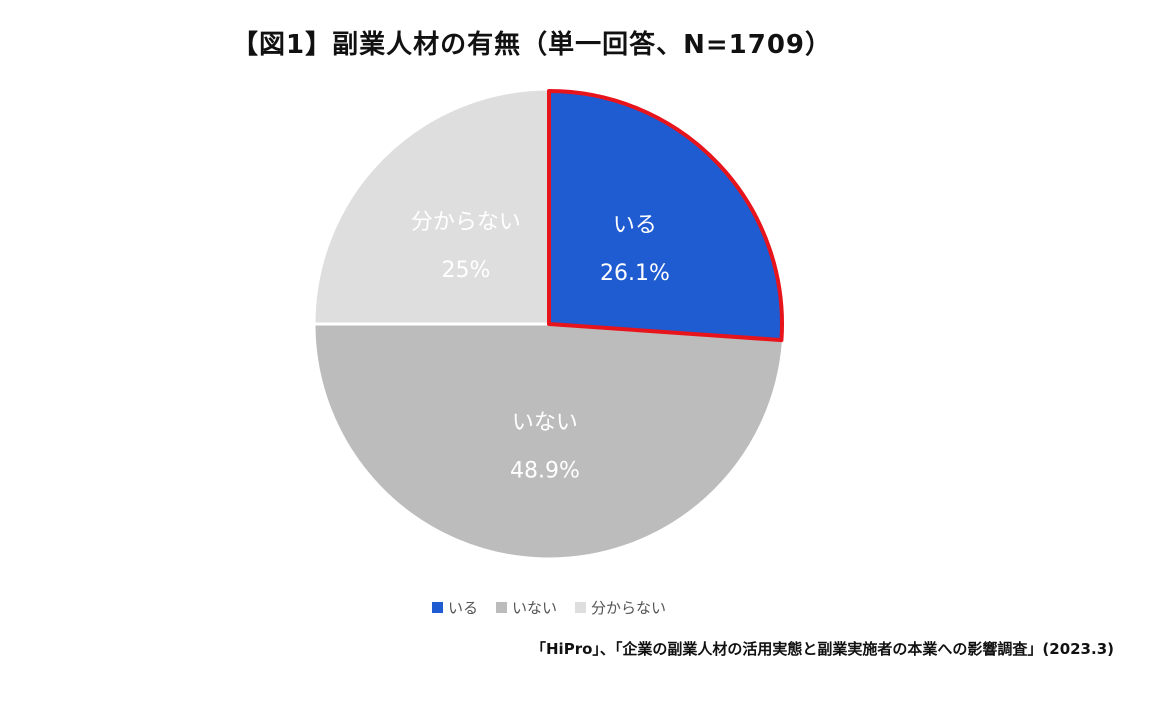  What do you see at coordinates (635, 225) in the screenshot?
I see `pie-label-iru: いる` at bounding box center [635, 225].